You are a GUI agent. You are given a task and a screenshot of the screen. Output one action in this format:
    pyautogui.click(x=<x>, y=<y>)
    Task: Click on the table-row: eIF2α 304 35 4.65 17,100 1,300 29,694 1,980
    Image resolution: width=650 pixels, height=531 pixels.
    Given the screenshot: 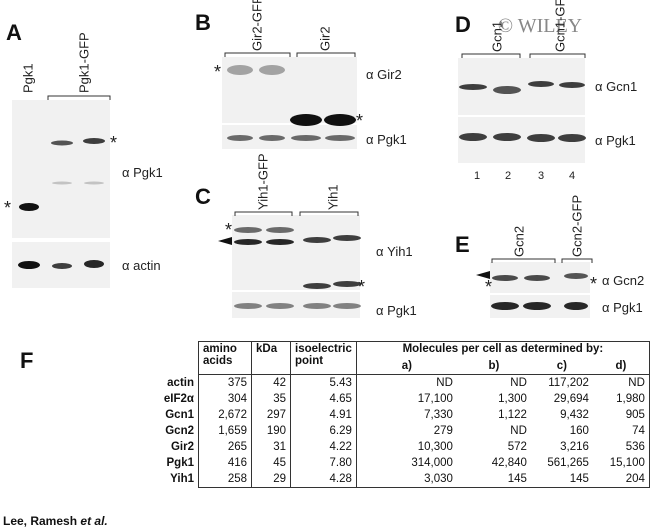 What is the action you would take?
    pyautogui.click(x=401, y=399)
    